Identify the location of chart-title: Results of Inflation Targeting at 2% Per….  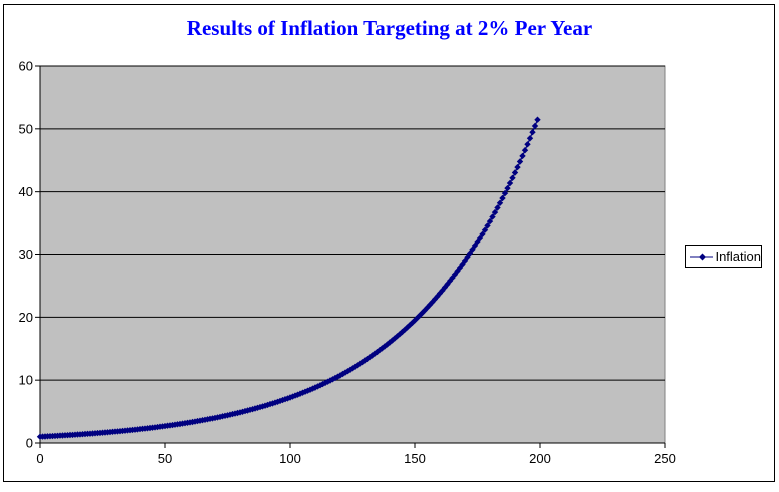
(389, 28).